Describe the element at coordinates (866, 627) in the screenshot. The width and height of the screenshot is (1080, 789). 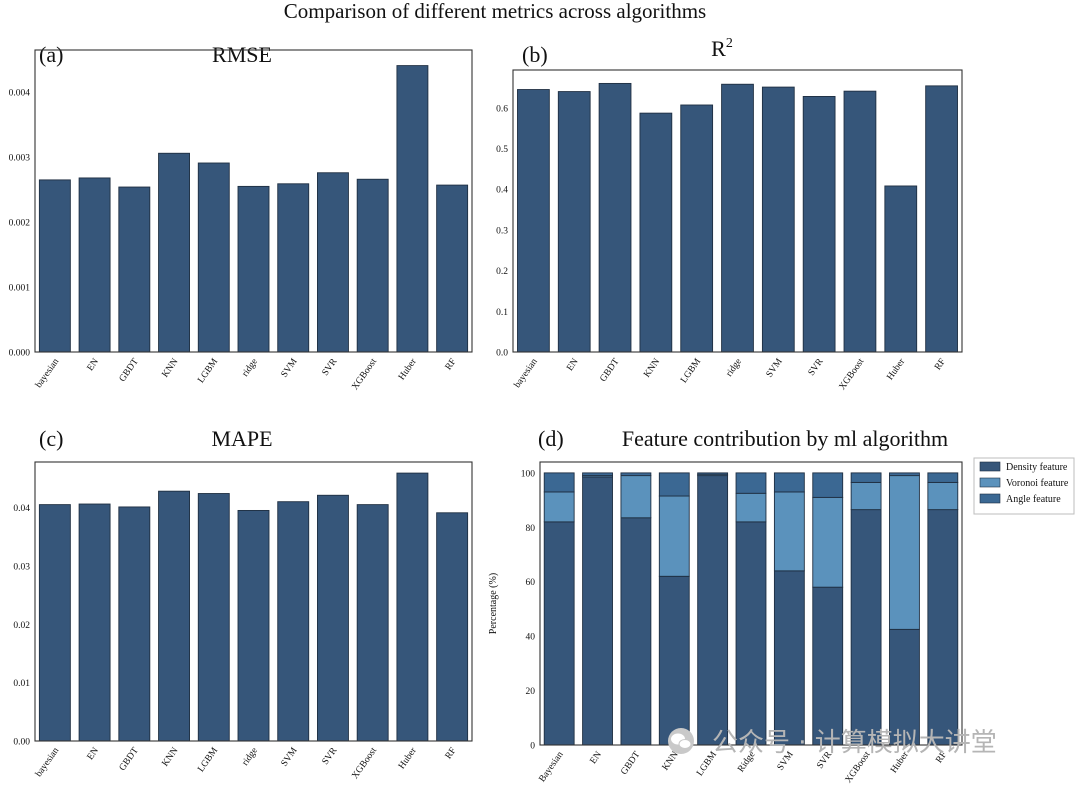
I see `stacked-bar-density-feature-xgboost` at that location.